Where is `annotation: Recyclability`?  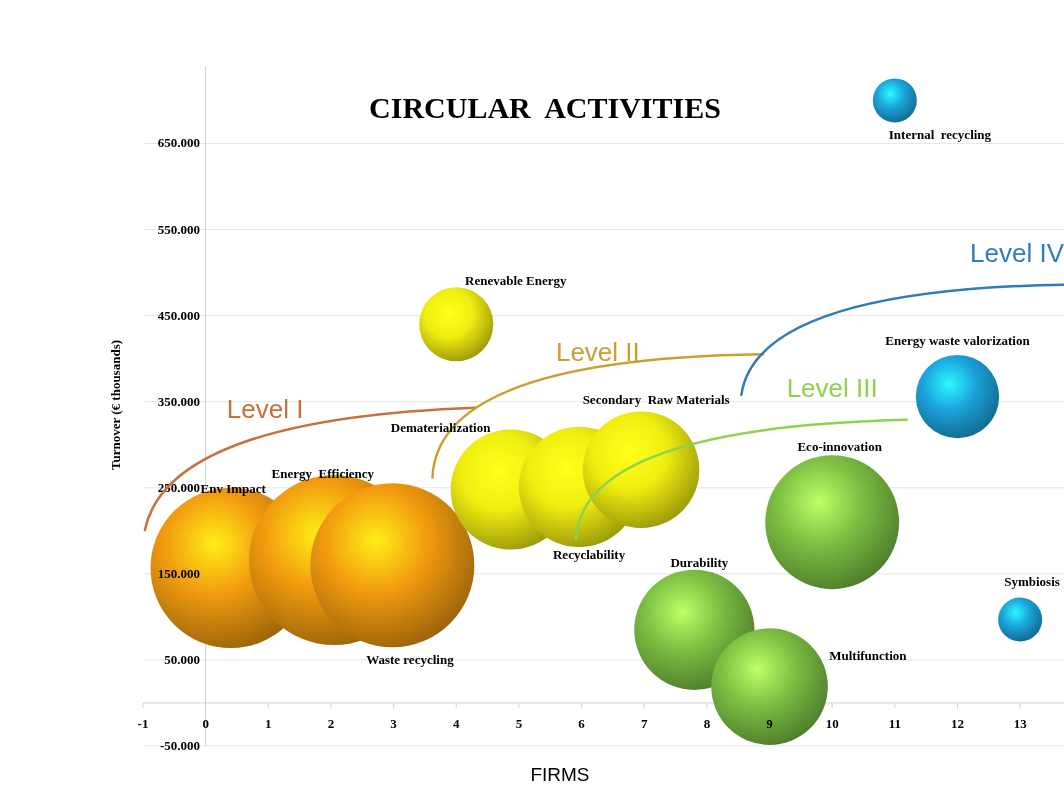
annotation: Recyclability is located at coordinates (589, 554).